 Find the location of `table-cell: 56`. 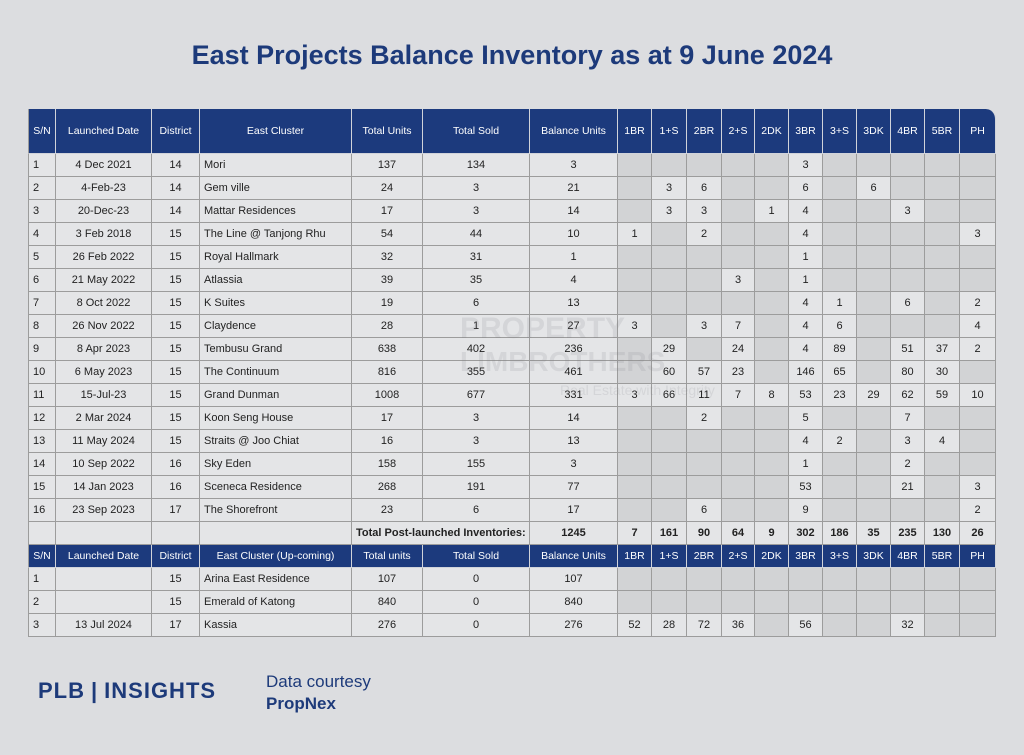

table-cell: 56 is located at coordinates (806, 625).